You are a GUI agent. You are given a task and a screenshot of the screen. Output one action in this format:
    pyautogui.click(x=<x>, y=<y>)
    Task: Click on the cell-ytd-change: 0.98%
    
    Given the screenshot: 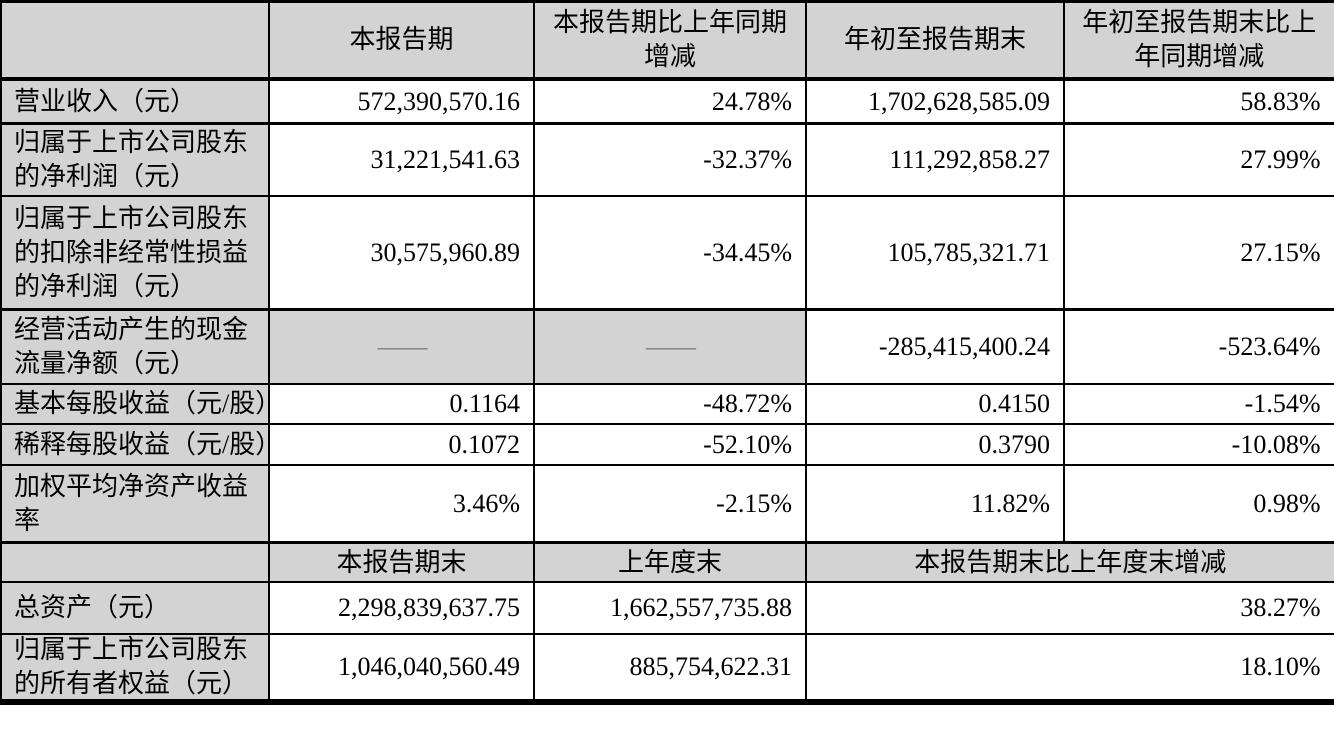 What is the action you would take?
    pyautogui.click(x=1198, y=504)
    